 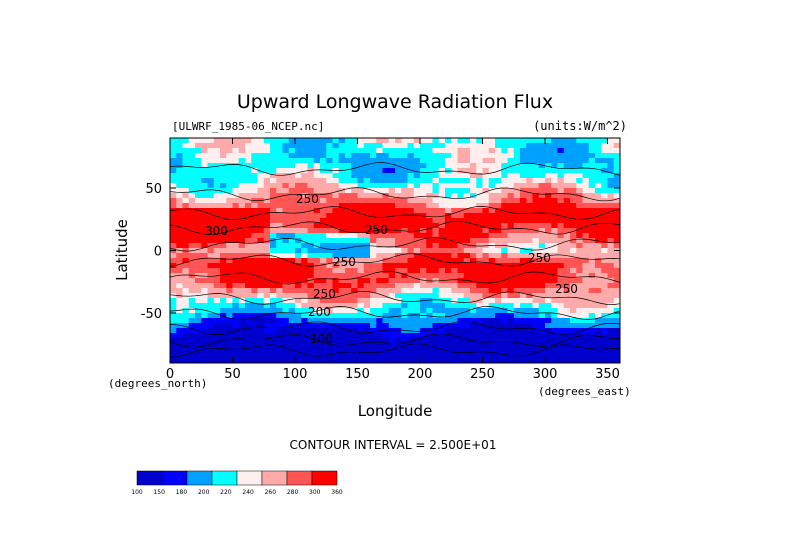 I want to click on colorbar-tick-label: 220, so click(x=226, y=492).